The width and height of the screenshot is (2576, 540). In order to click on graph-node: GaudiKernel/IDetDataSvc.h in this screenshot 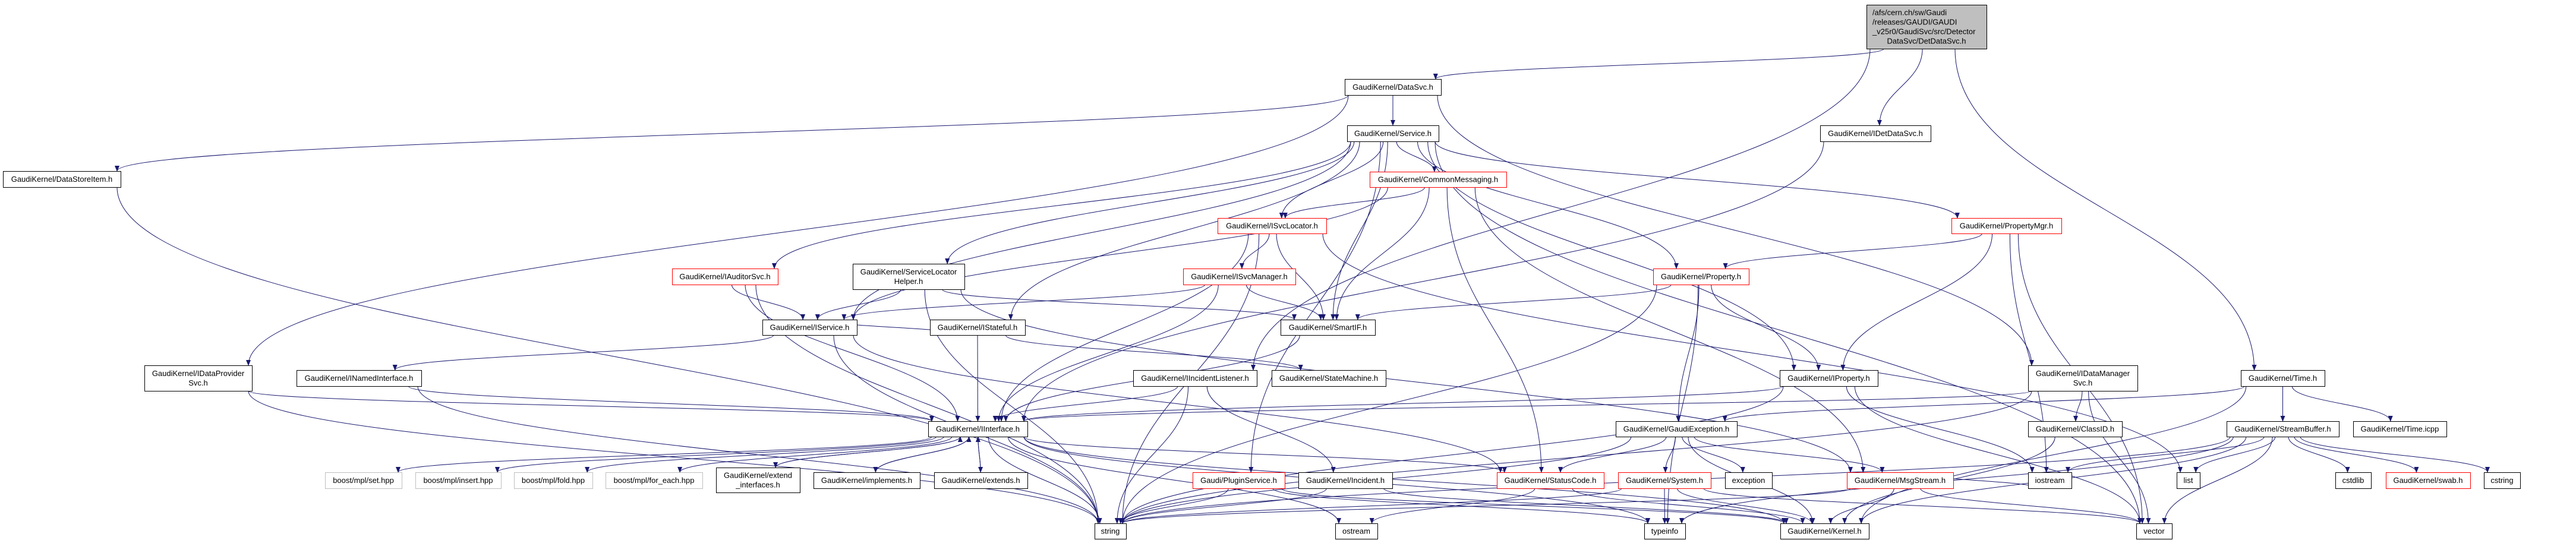, I will do `click(1876, 133)`.